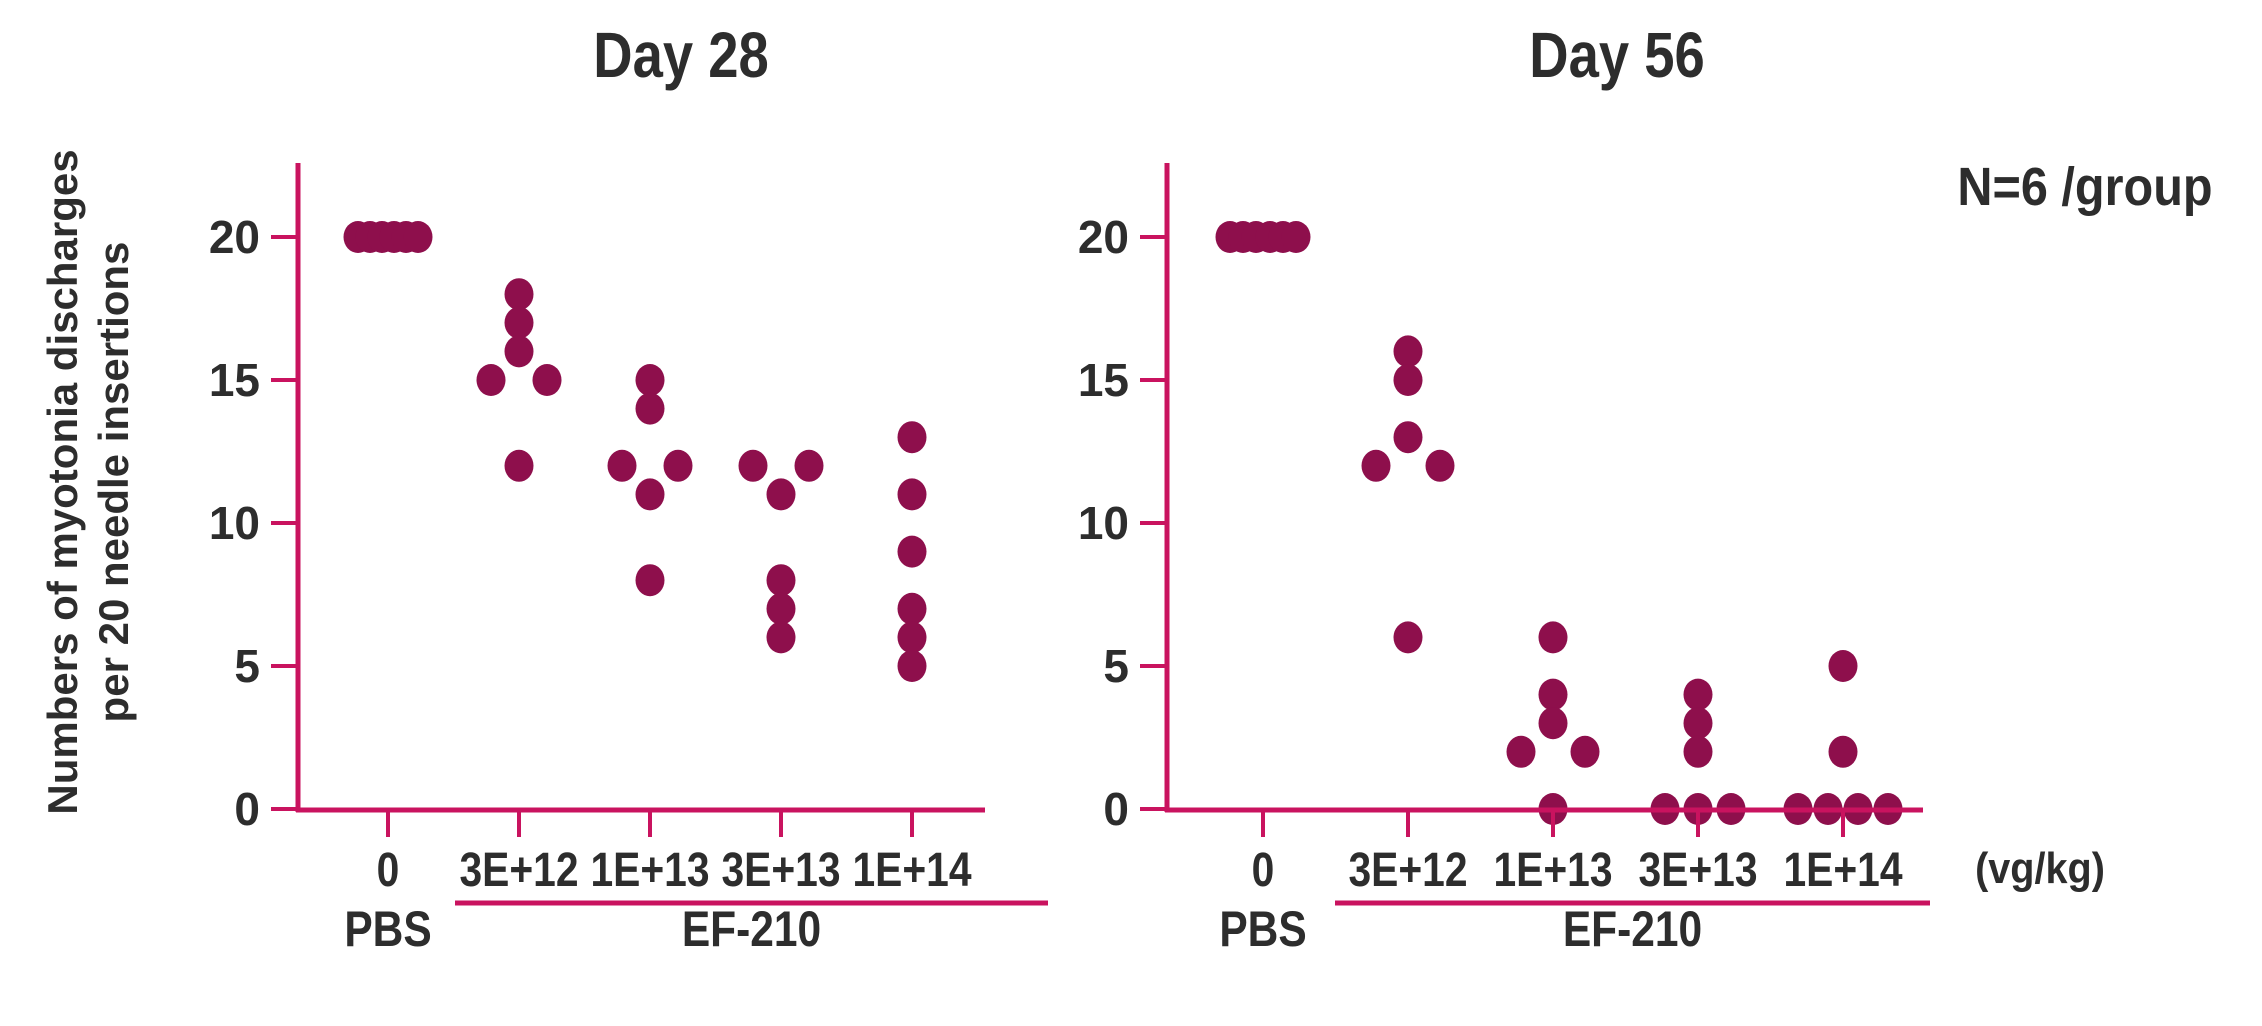 The height and width of the screenshot is (1026, 2262). Describe the element at coordinates (2085, 187) in the screenshot. I see `group-size-annotation: N=6 /group` at that location.